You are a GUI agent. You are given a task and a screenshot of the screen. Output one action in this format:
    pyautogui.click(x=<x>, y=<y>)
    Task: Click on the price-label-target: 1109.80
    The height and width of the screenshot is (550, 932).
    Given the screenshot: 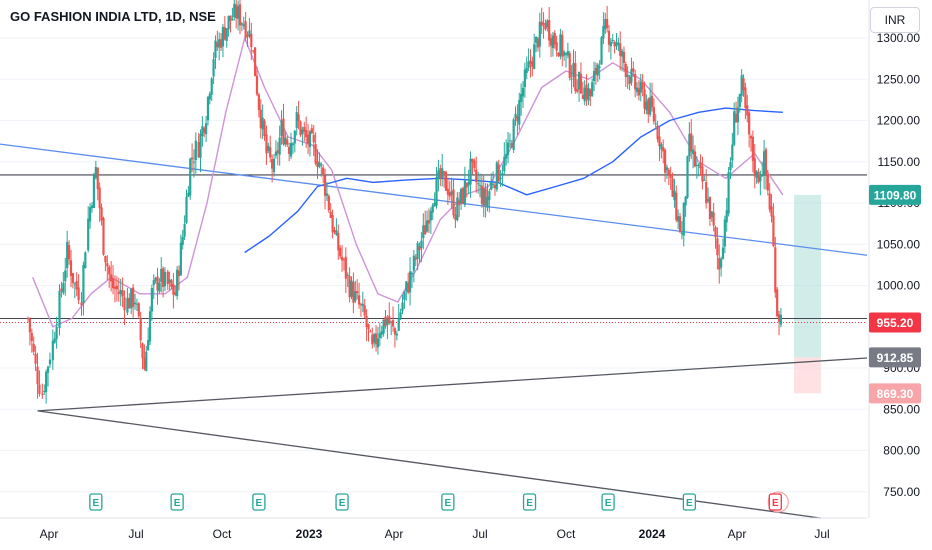 What is the action you would take?
    pyautogui.click(x=895, y=194)
    